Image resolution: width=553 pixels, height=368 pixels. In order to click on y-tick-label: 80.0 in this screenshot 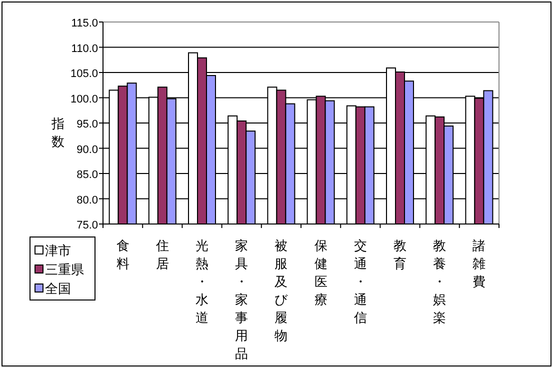, I will do `click(87, 200)`.